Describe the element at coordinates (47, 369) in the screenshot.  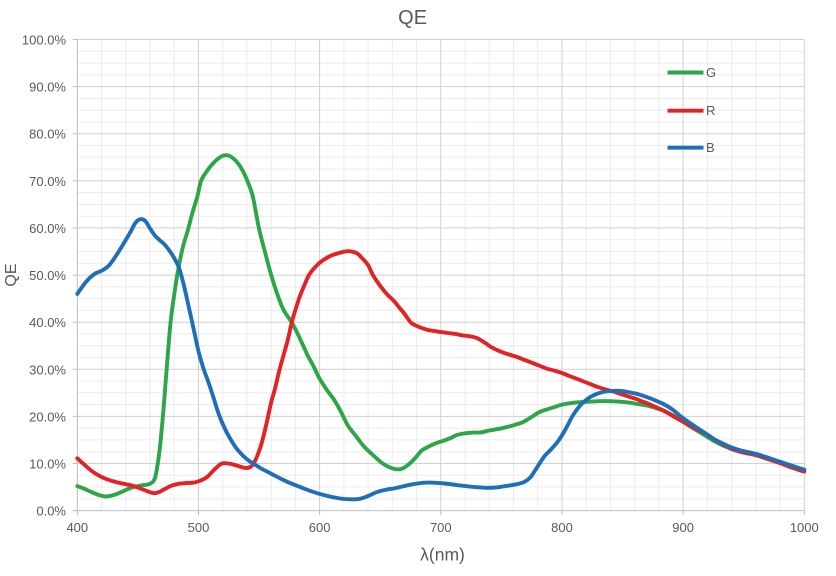
I see `svg-text: 30.0%` at that location.